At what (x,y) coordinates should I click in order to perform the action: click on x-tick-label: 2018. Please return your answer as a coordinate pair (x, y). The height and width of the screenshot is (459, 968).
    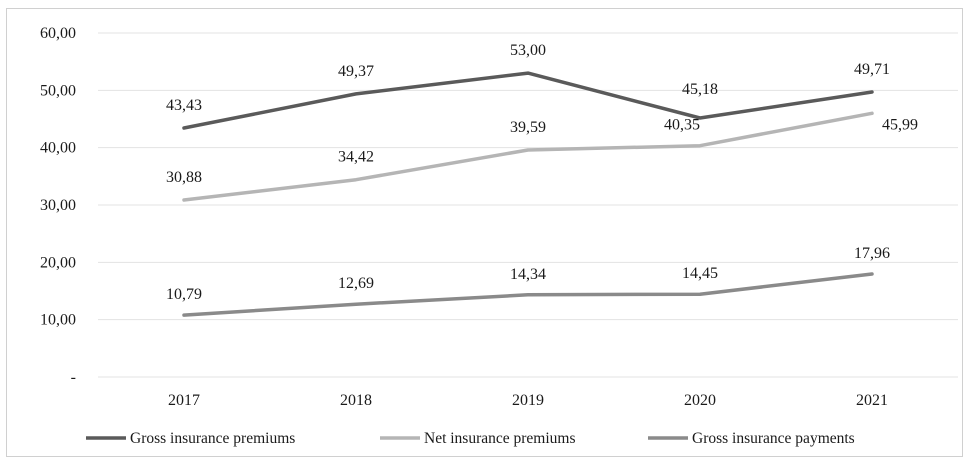
    Looking at the image, I should click on (356, 400).